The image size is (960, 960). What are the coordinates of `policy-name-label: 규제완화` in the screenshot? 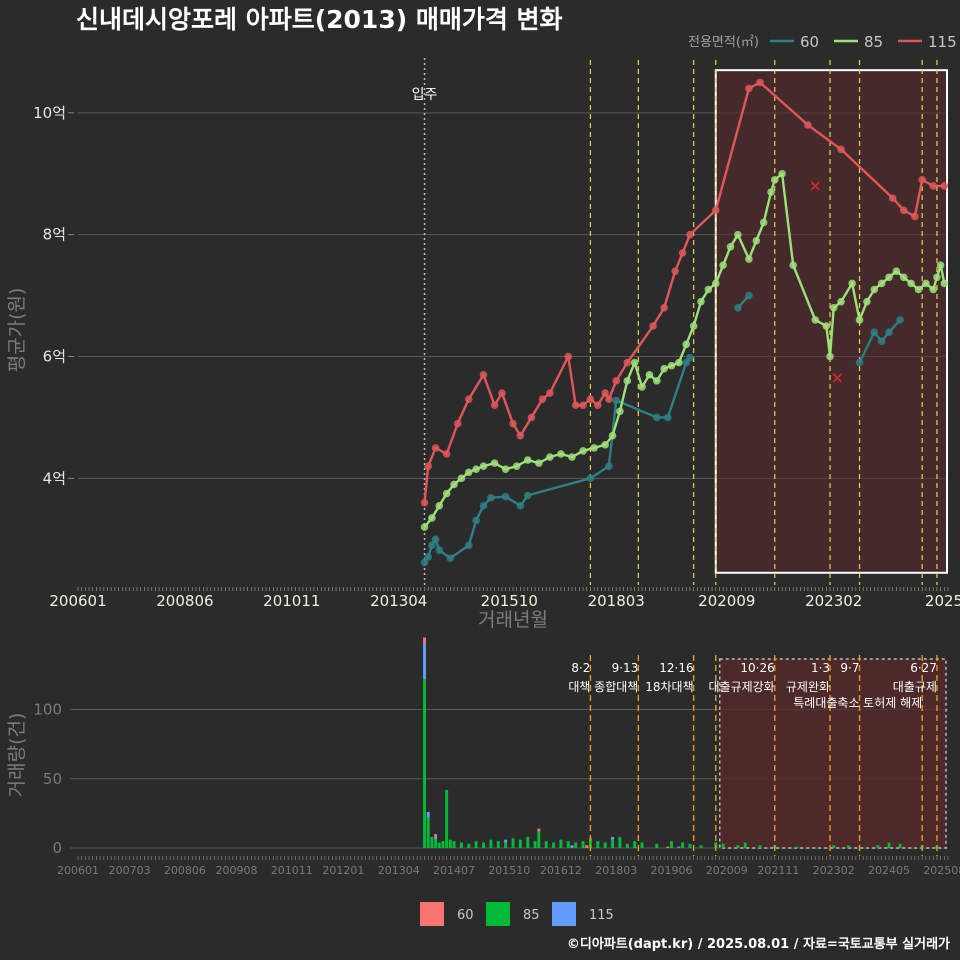 It's located at (808, 687).